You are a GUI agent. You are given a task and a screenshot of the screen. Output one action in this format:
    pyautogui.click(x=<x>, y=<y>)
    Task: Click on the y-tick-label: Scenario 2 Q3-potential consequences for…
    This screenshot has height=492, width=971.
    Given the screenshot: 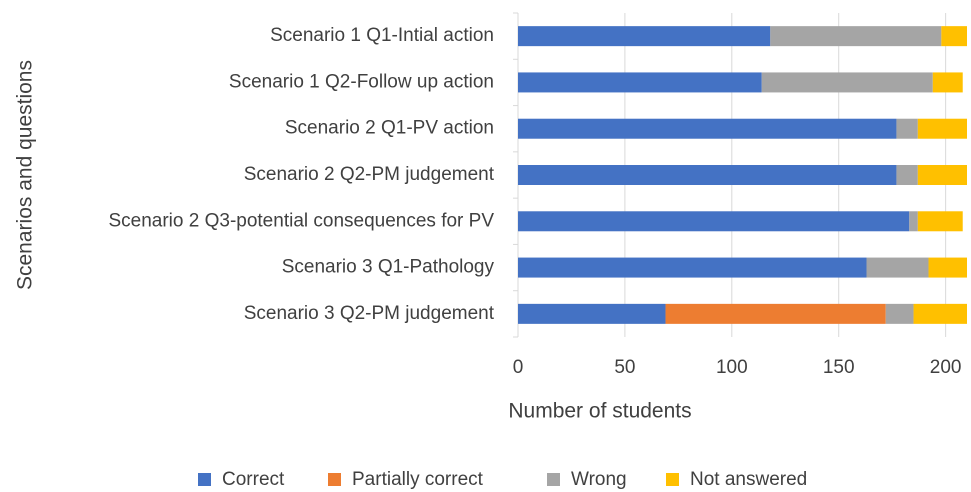 What is the action you would take?
    pyautogui.click(x=301, y=220)
    